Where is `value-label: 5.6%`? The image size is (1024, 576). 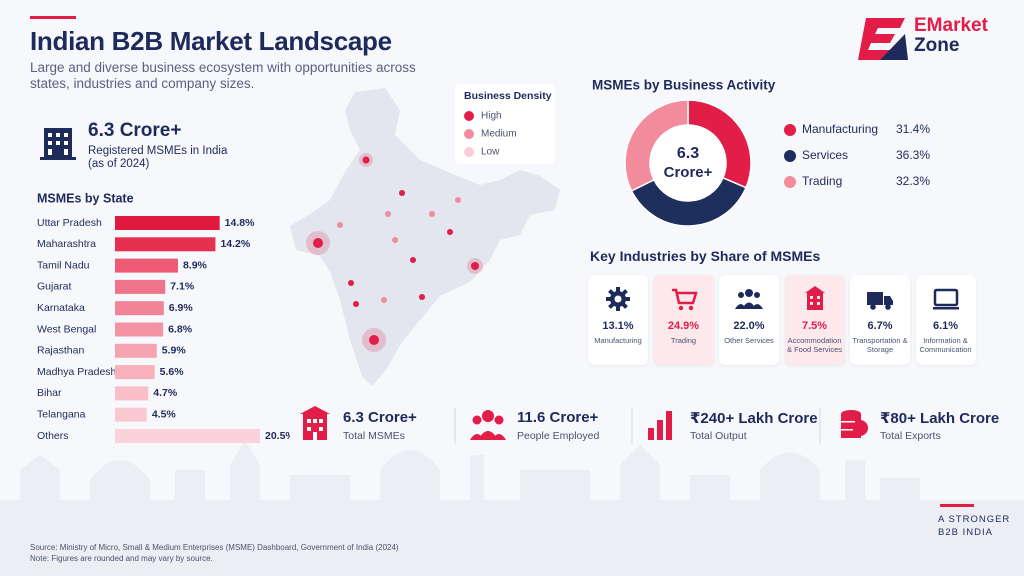 value-label: 5.6% is located at coordinates (172, 372).